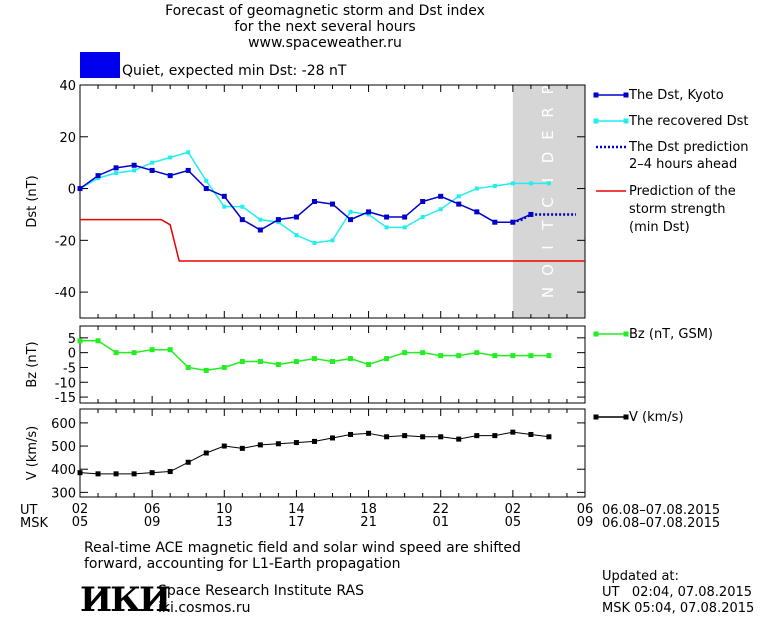 Image resolution: width=760 pixels, height=620 pixels. Describe the element at coordinates (678, 608) in the screenshot. I see `updated-msk: MSK 05:04, 07.08.2015` at that location.